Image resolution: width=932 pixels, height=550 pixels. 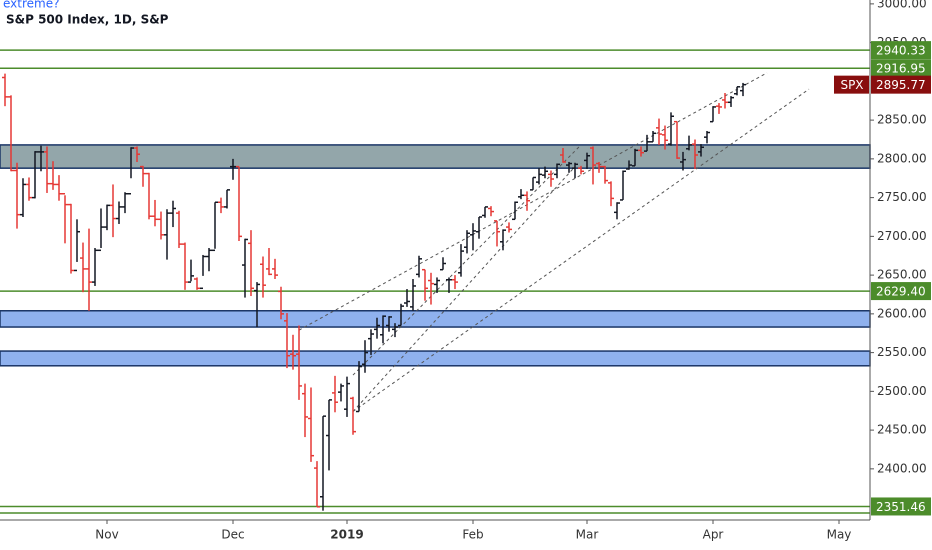 I want to click on level-label: 2629.40, so click(x=901, y=291).